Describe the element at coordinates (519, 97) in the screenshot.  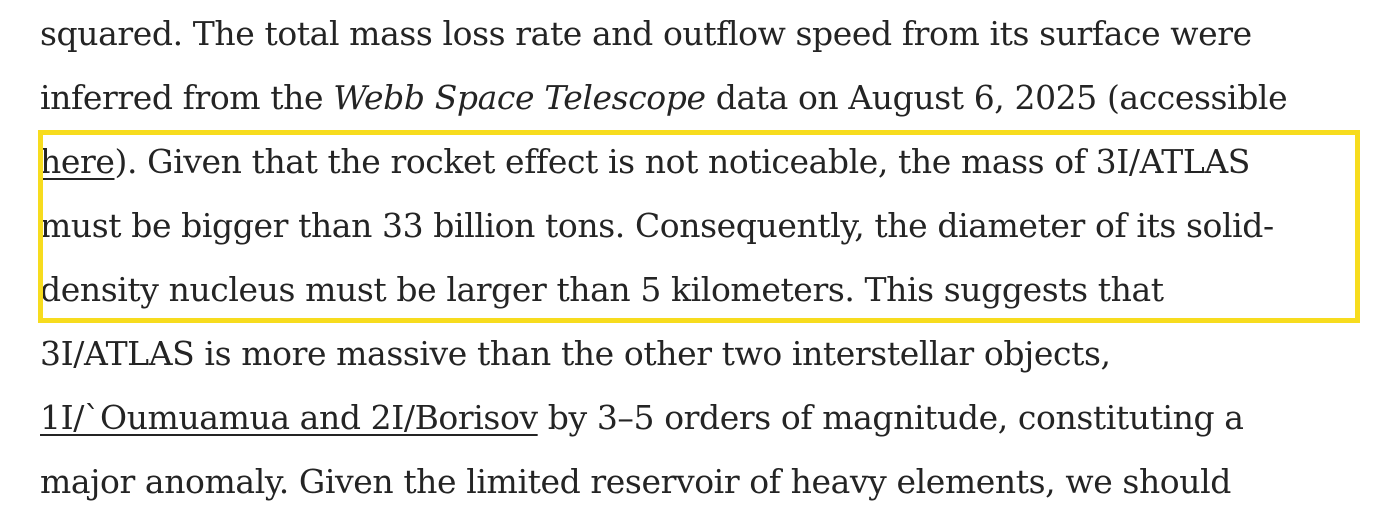
I see `italic-telescope-name: Webb Space Telescope` at that location.